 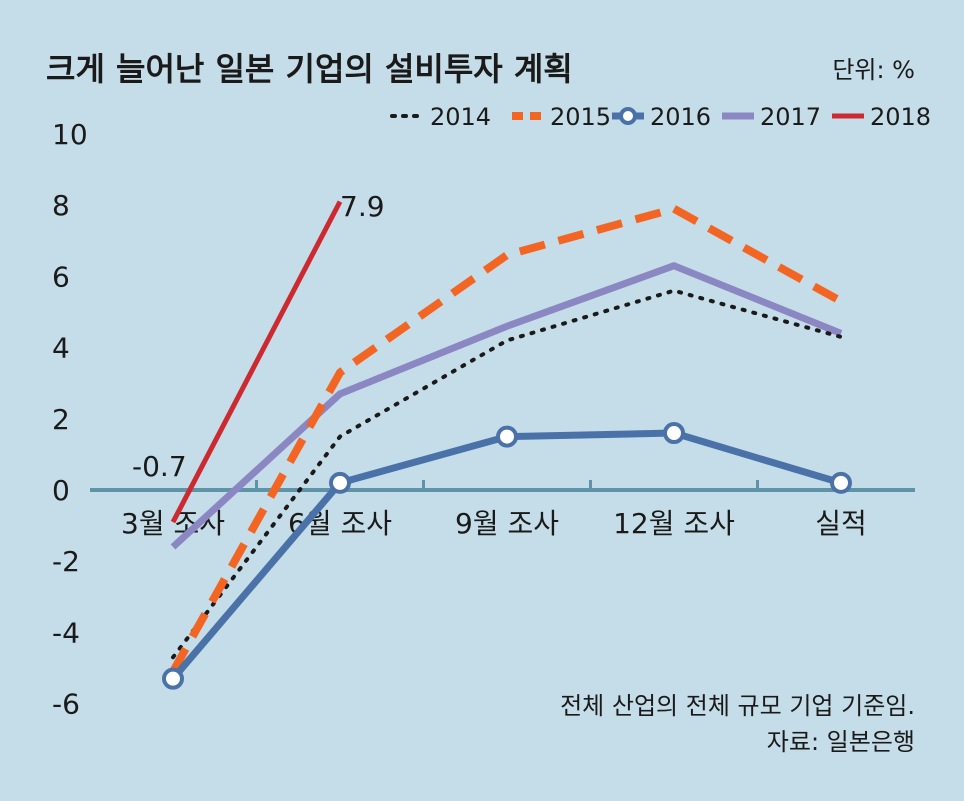 I want to click on x-tick-label: 실적, so click(x=841, y=523).